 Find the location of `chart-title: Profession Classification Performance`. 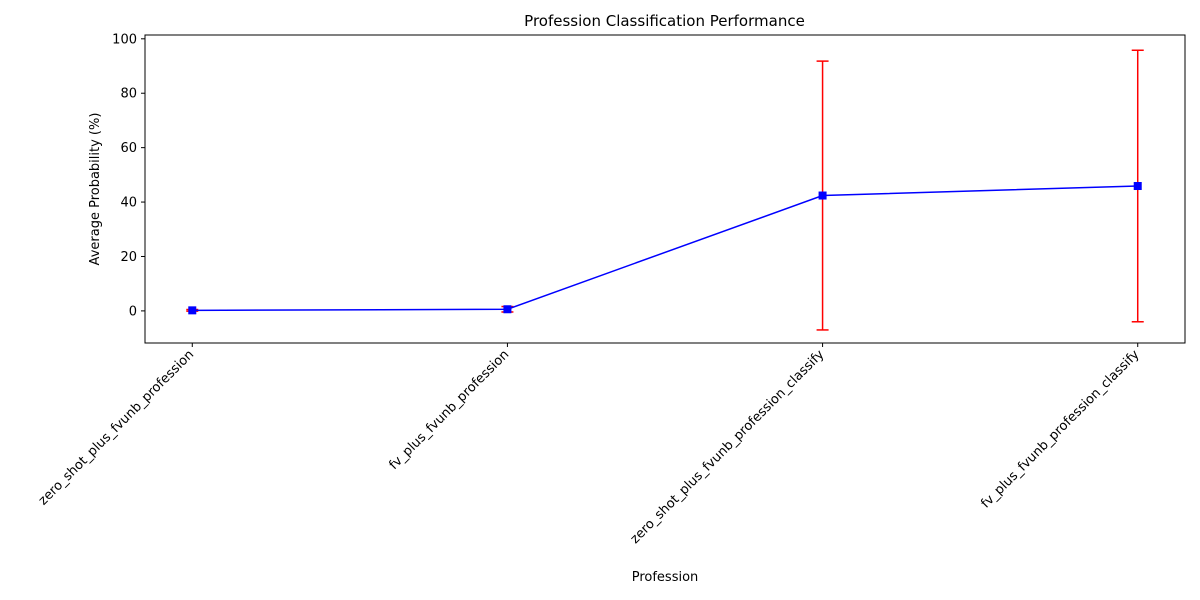

chart-title: Profession Classification Performance is located at coordinates (664, 21).